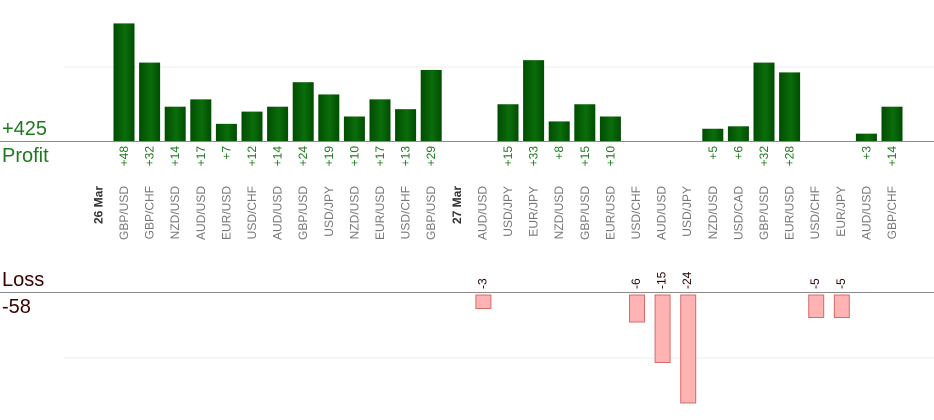 The width and height of the screenshot is (934, 420). What do you see at coordinates (559, 153) in the screenshot?
I see `profit-value-label: +8` at bounding box center [559, 153].